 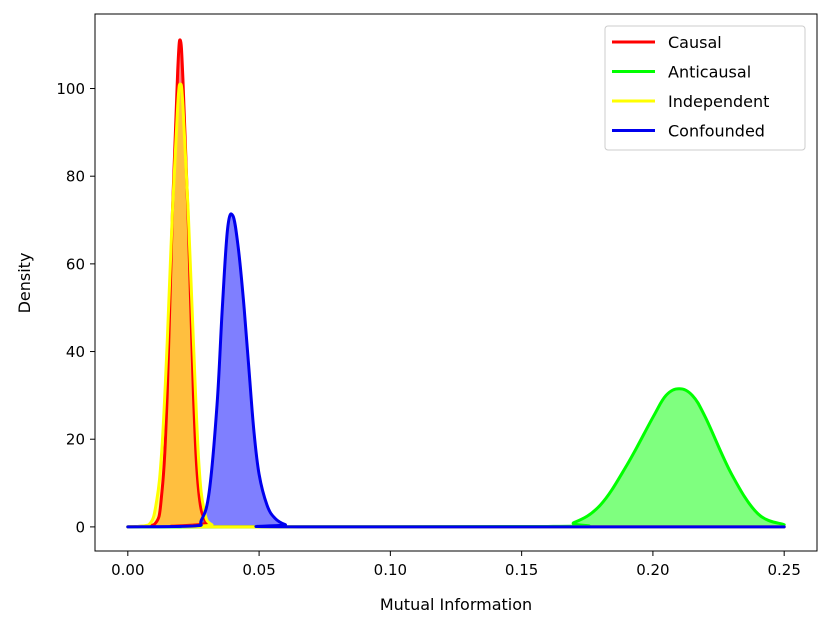 I want to click on y-axis-label: Density, so click(x=24, y=283).